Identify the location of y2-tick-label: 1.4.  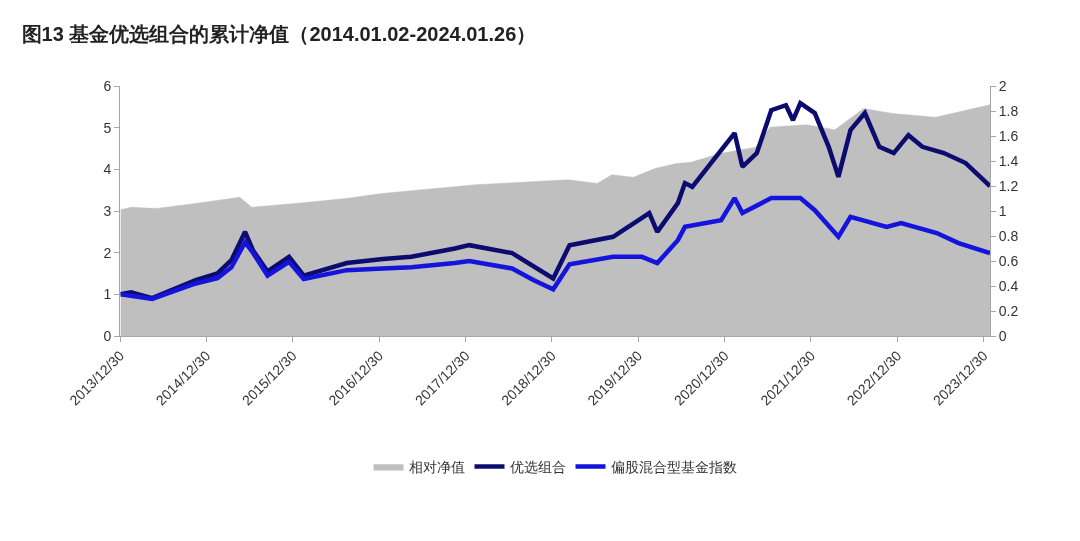
(1008, 160).